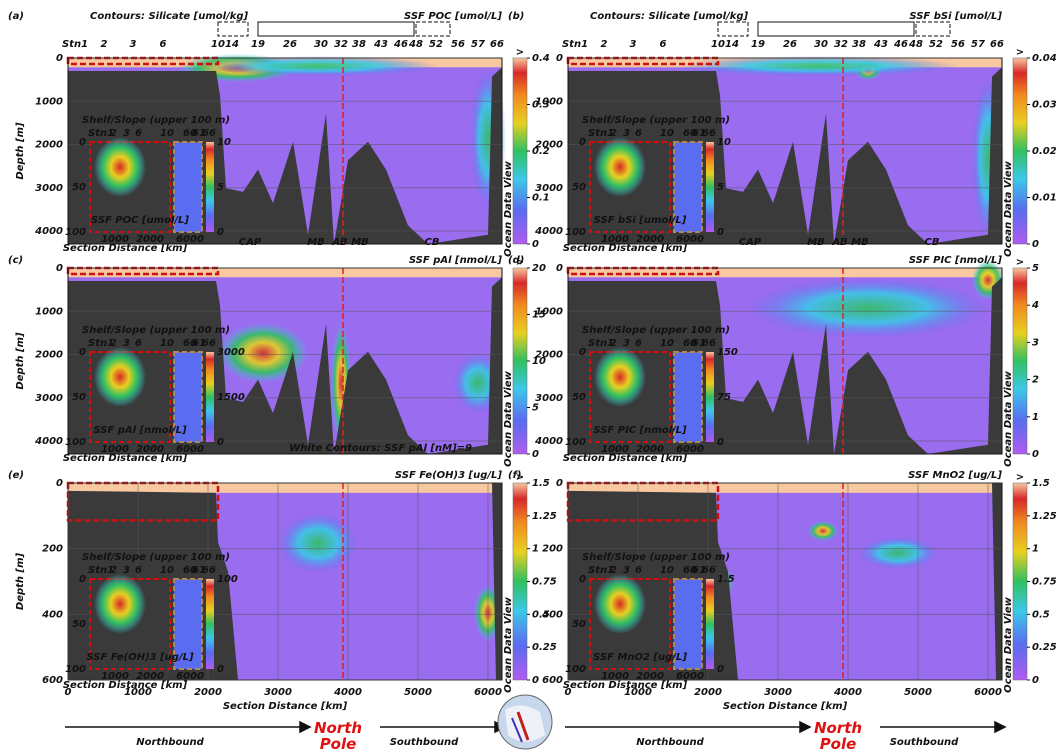 The image size is (1060, 753). What do you see at coordinates (278, 692) in the screenshot?
I see `x-tick-label: 3000` at bounding box center [278, 692].